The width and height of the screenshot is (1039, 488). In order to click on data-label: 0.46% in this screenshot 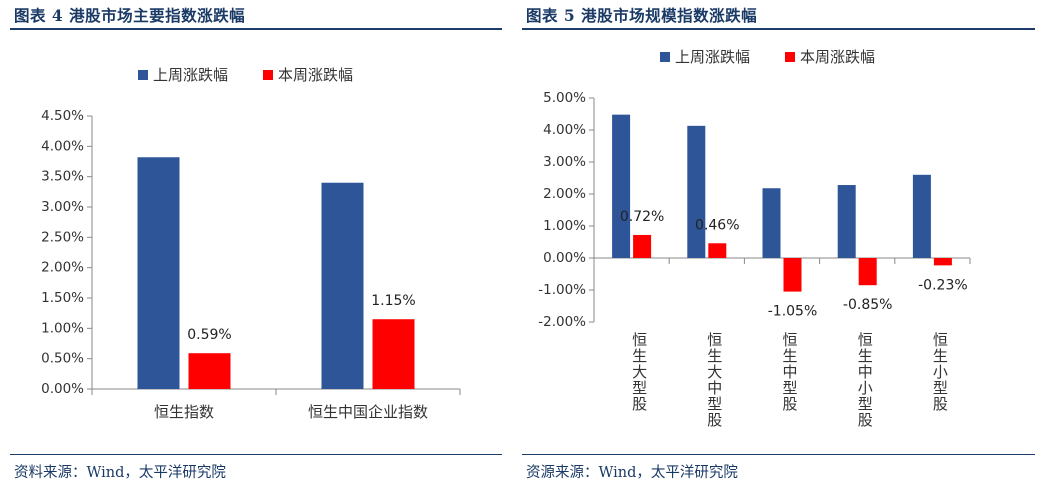, I will do `click(717, 225)`.